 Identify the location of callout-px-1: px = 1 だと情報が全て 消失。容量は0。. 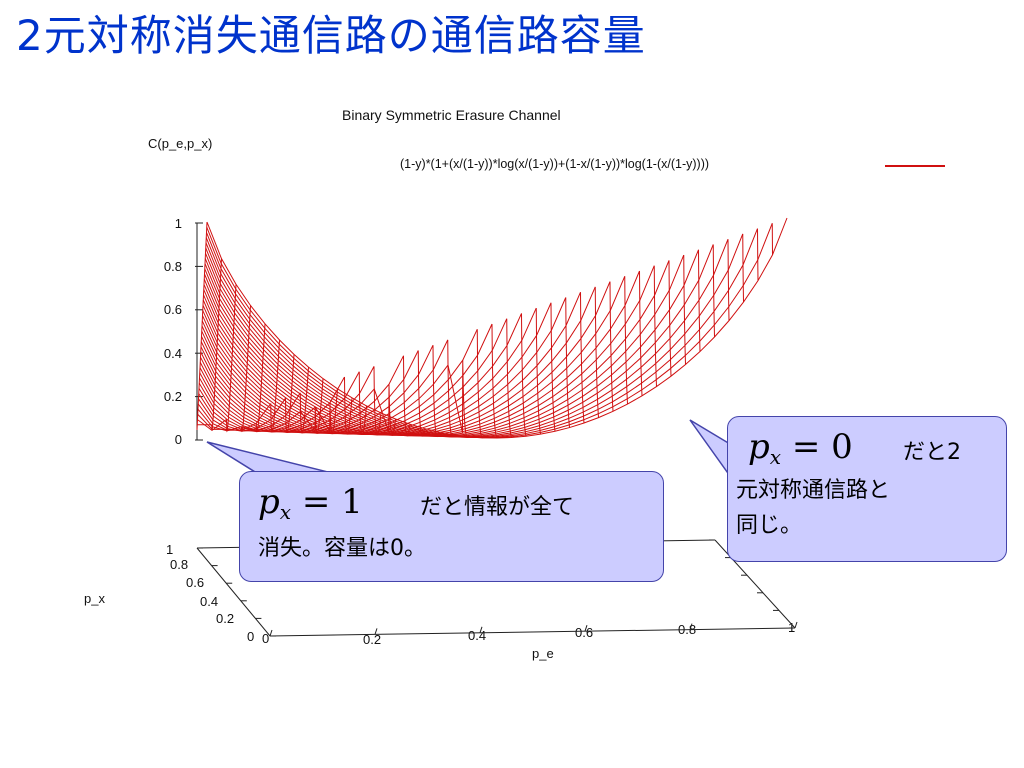
(451, 526).